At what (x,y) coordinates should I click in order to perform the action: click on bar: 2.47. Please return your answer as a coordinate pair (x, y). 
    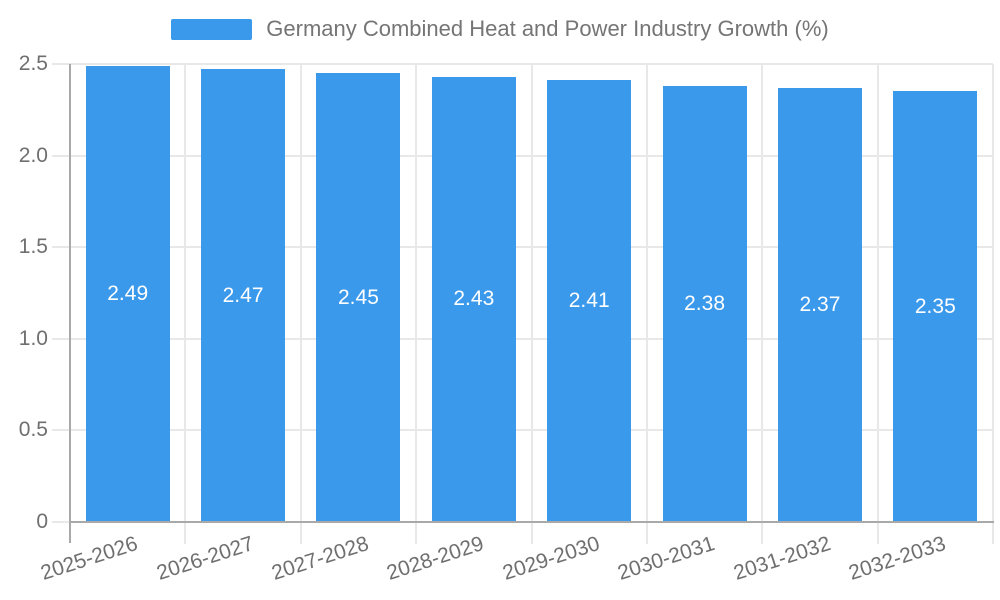
    Looking at the image, I should click on (243, 295).